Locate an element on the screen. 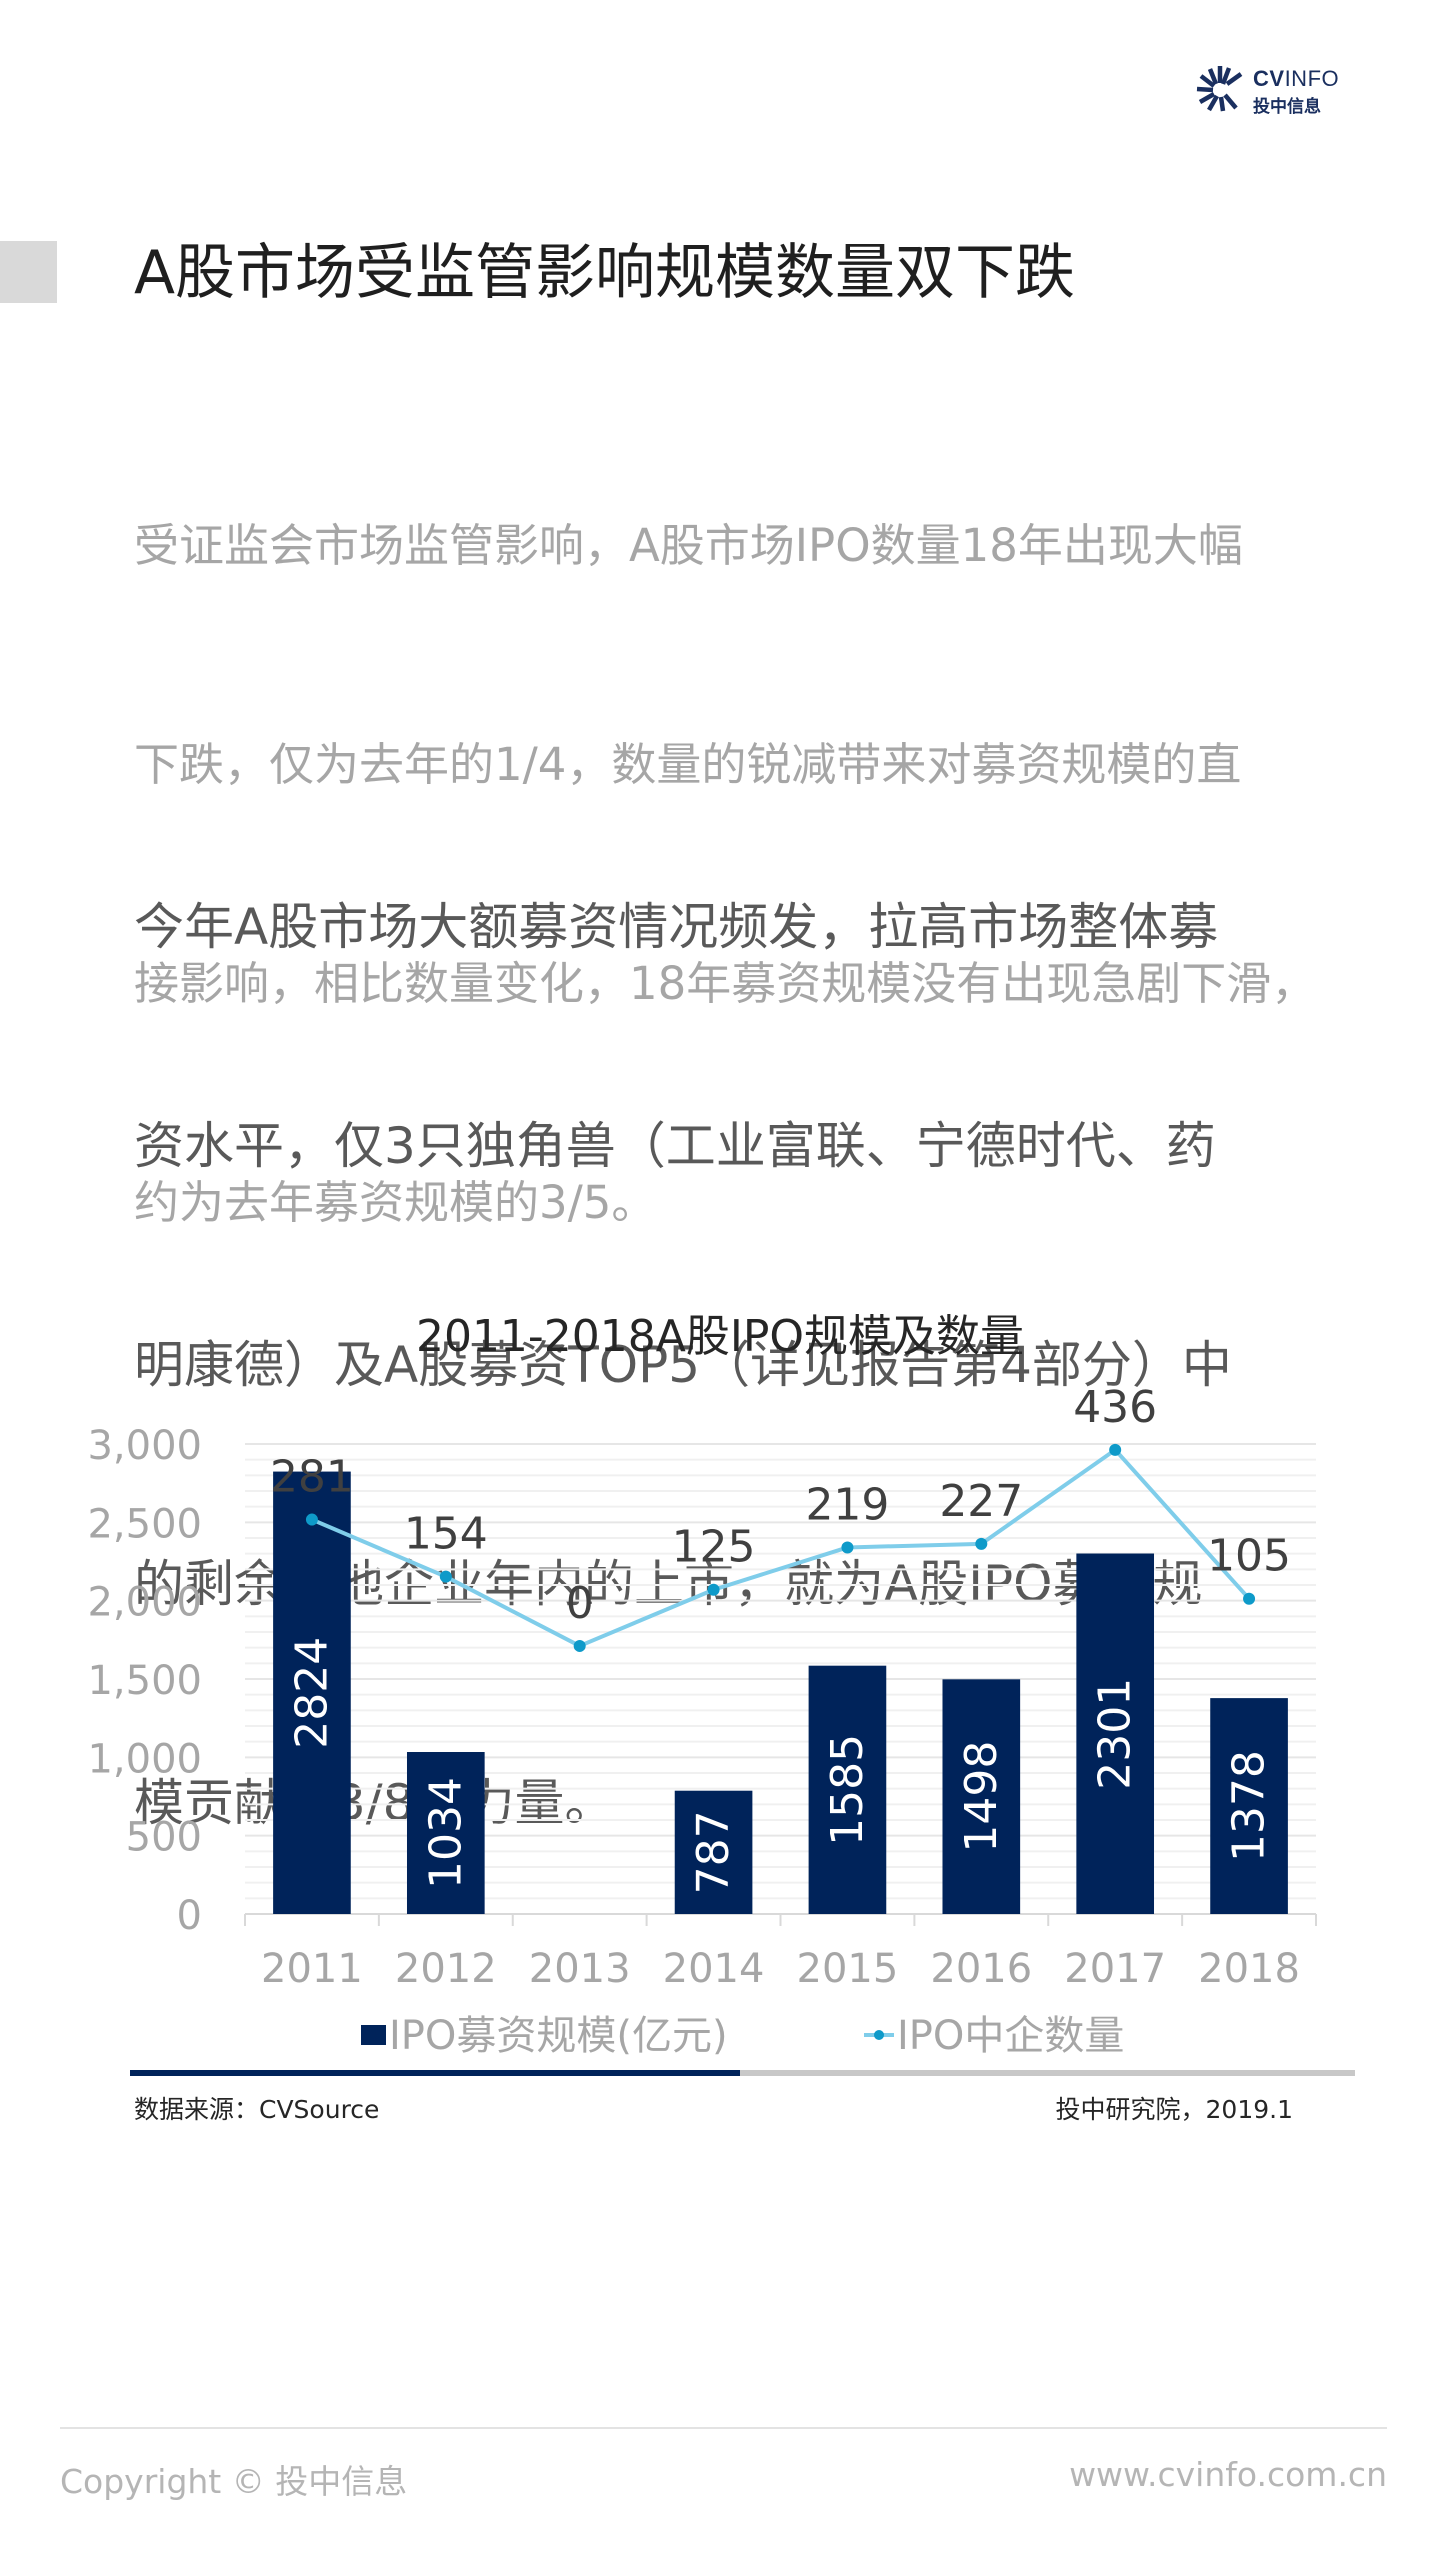  bar-value-label: 2301 is located at coordinates (1115, 1734).